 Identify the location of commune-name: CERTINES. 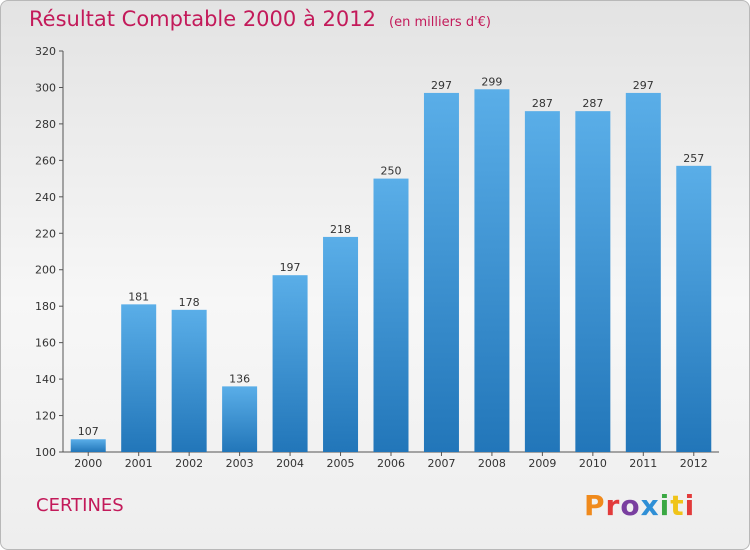
(80, 505).